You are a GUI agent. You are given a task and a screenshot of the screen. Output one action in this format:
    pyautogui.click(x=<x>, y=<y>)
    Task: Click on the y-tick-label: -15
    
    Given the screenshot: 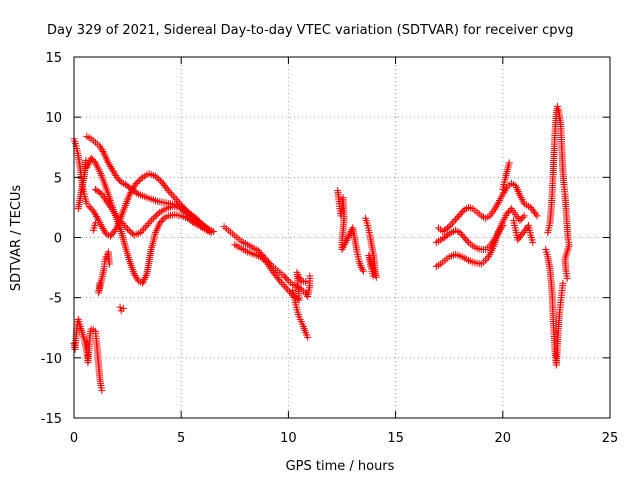 What is the action you would take?
    pyautogui.click(x=51, y=419)
    